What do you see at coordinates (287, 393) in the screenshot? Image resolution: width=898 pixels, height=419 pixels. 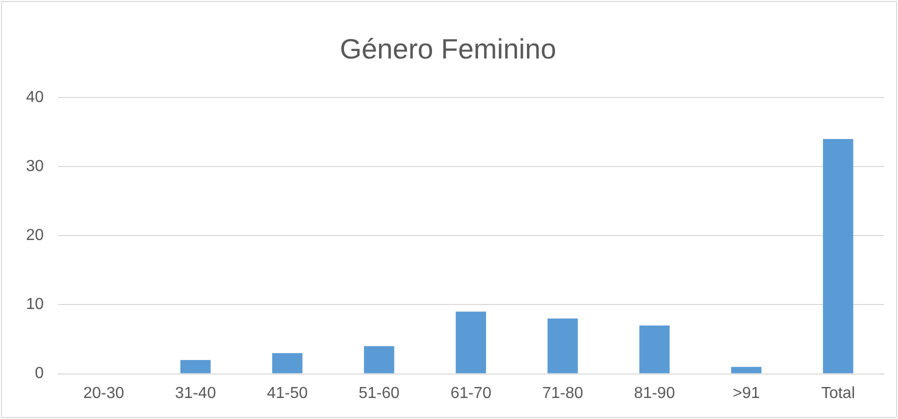 I see `x-tick-label: 41-50` at bounding box center [287, 393].